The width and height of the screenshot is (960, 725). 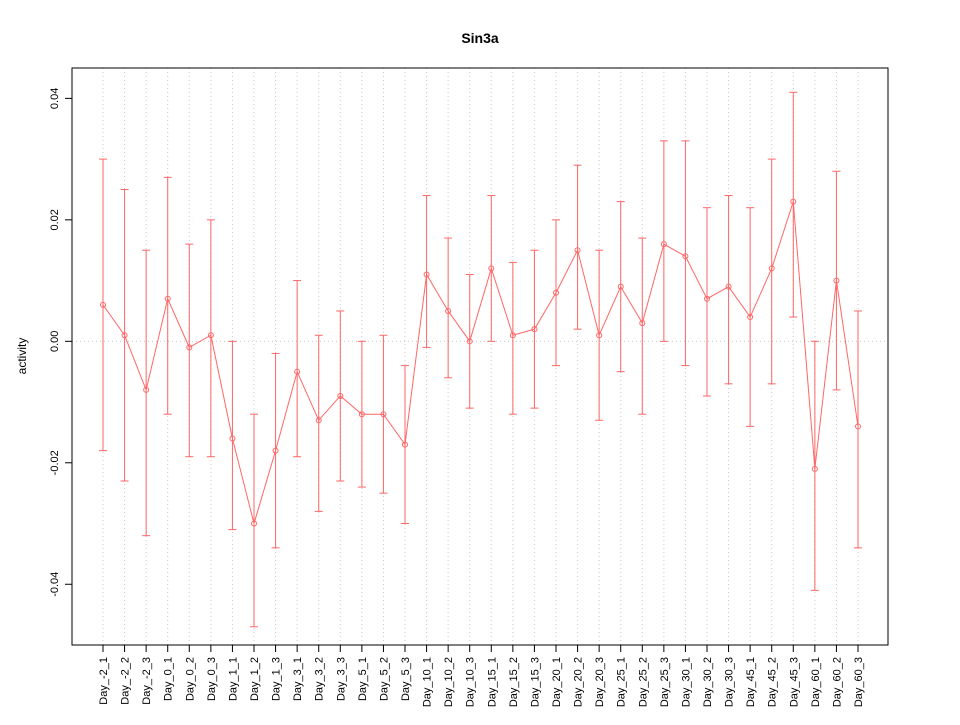 I want to click on x-tick-label: Day_60_3, so click(x=859, y=682).